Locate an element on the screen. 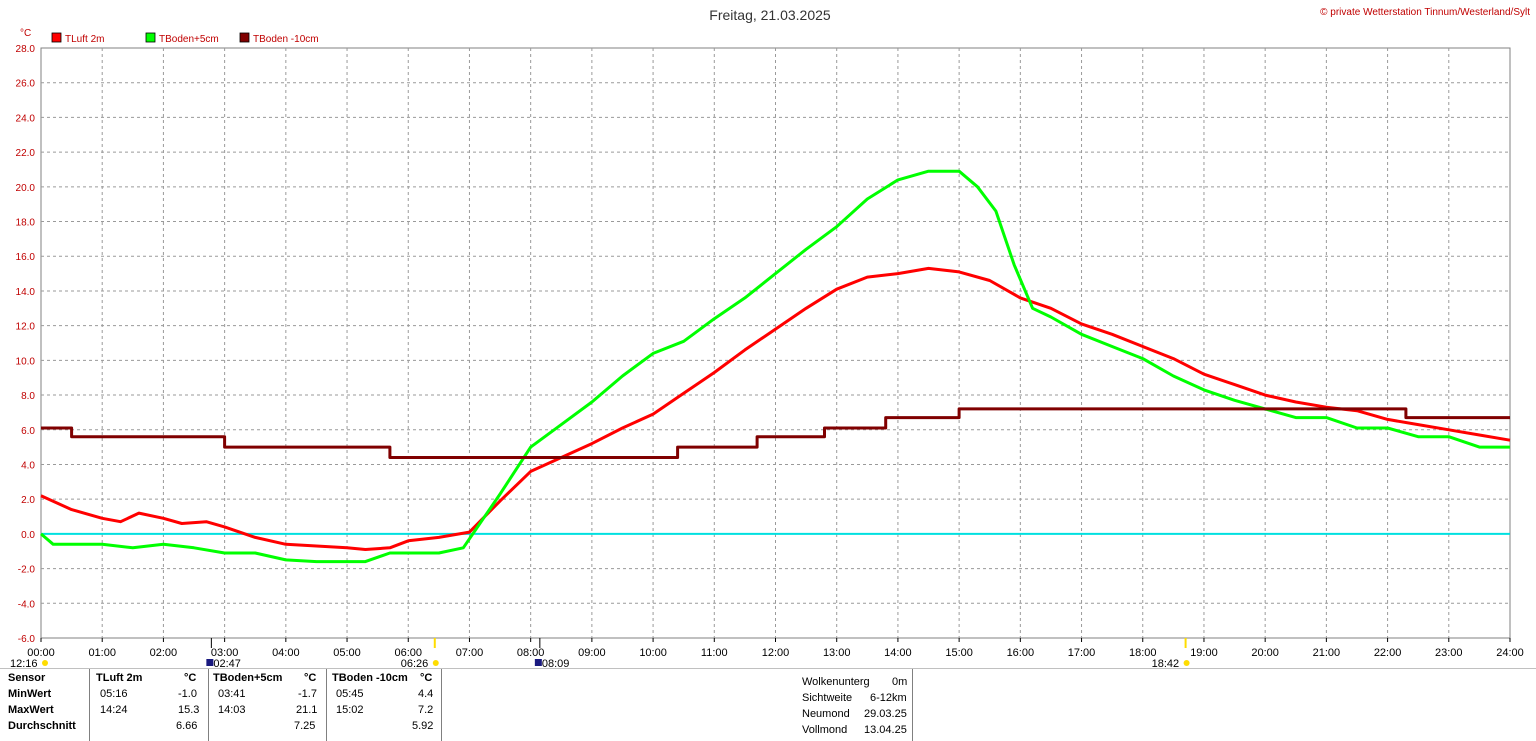 This screenshot has width=1536, height=741. moonset-icon is located at coordinates (45, 663).